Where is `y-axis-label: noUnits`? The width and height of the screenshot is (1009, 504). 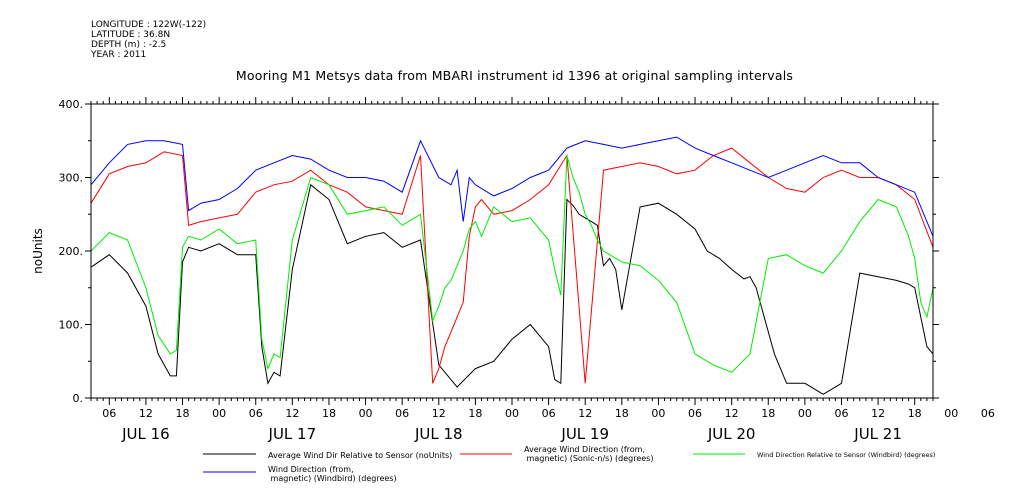
y-axis-label: noUnits is located at coordinates (38, 251).